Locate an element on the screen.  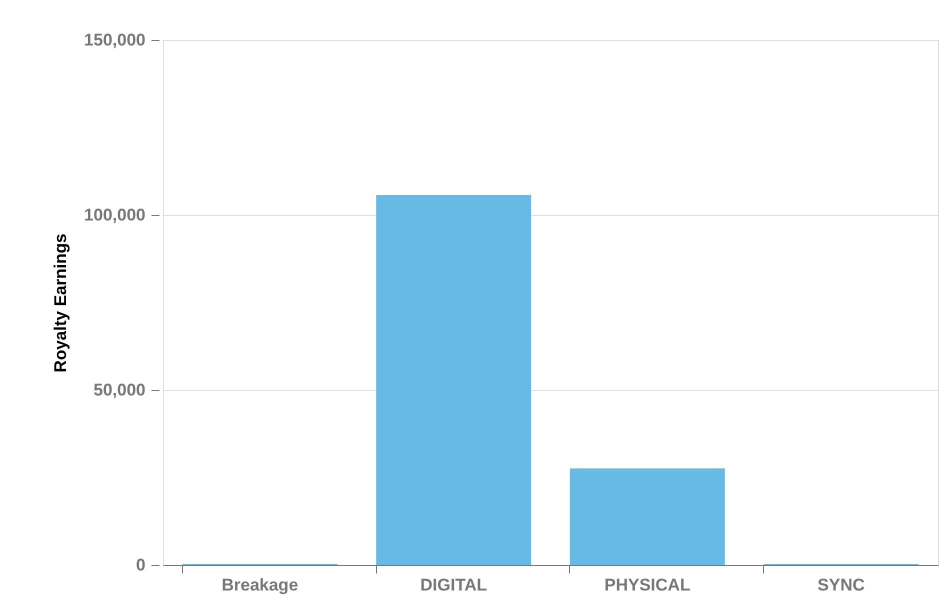
x-tick-label: PHYSICAL is located at coordinates (647, 585).